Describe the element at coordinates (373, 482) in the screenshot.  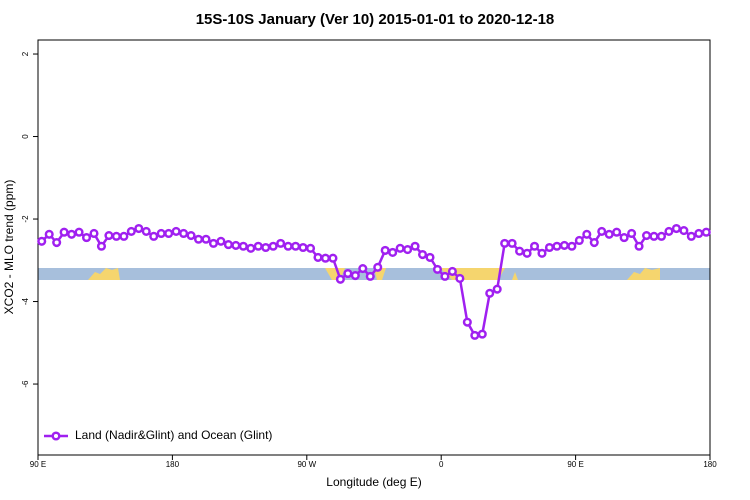
I see `x-axis-label: Longitude (deg E)` at that location.